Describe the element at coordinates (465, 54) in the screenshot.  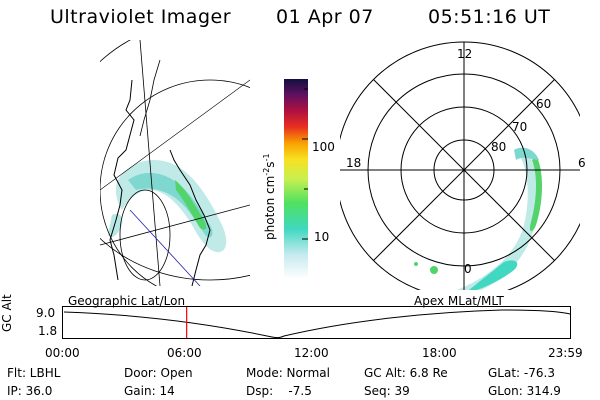
I see `mlt-label-12: 12` at that location.